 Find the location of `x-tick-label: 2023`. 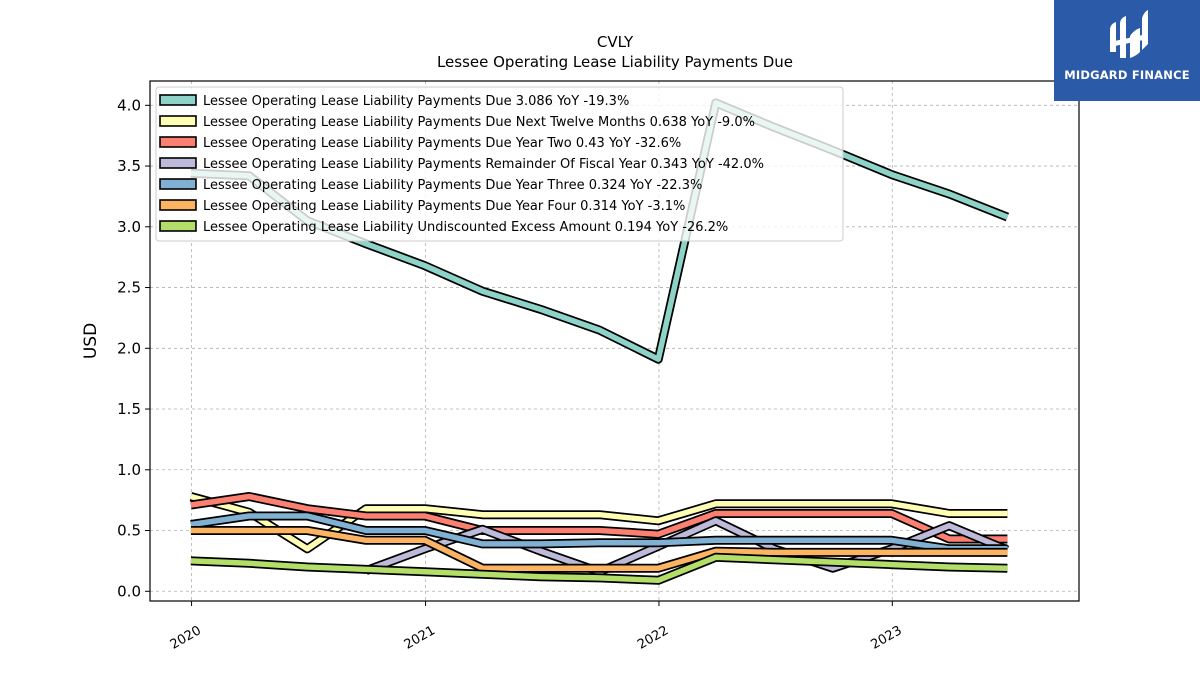

x-tick-label: 2023 is located at coordinates (886, 638).